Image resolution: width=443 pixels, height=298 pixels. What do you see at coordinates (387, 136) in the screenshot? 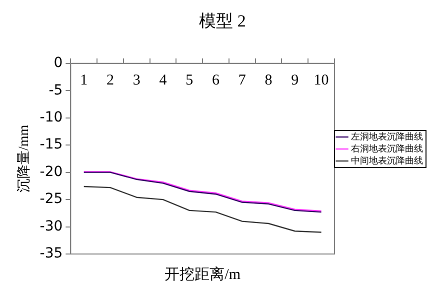
I see `legend-label: 左洞地表沉降曲线` at bounding box center [387, 136].